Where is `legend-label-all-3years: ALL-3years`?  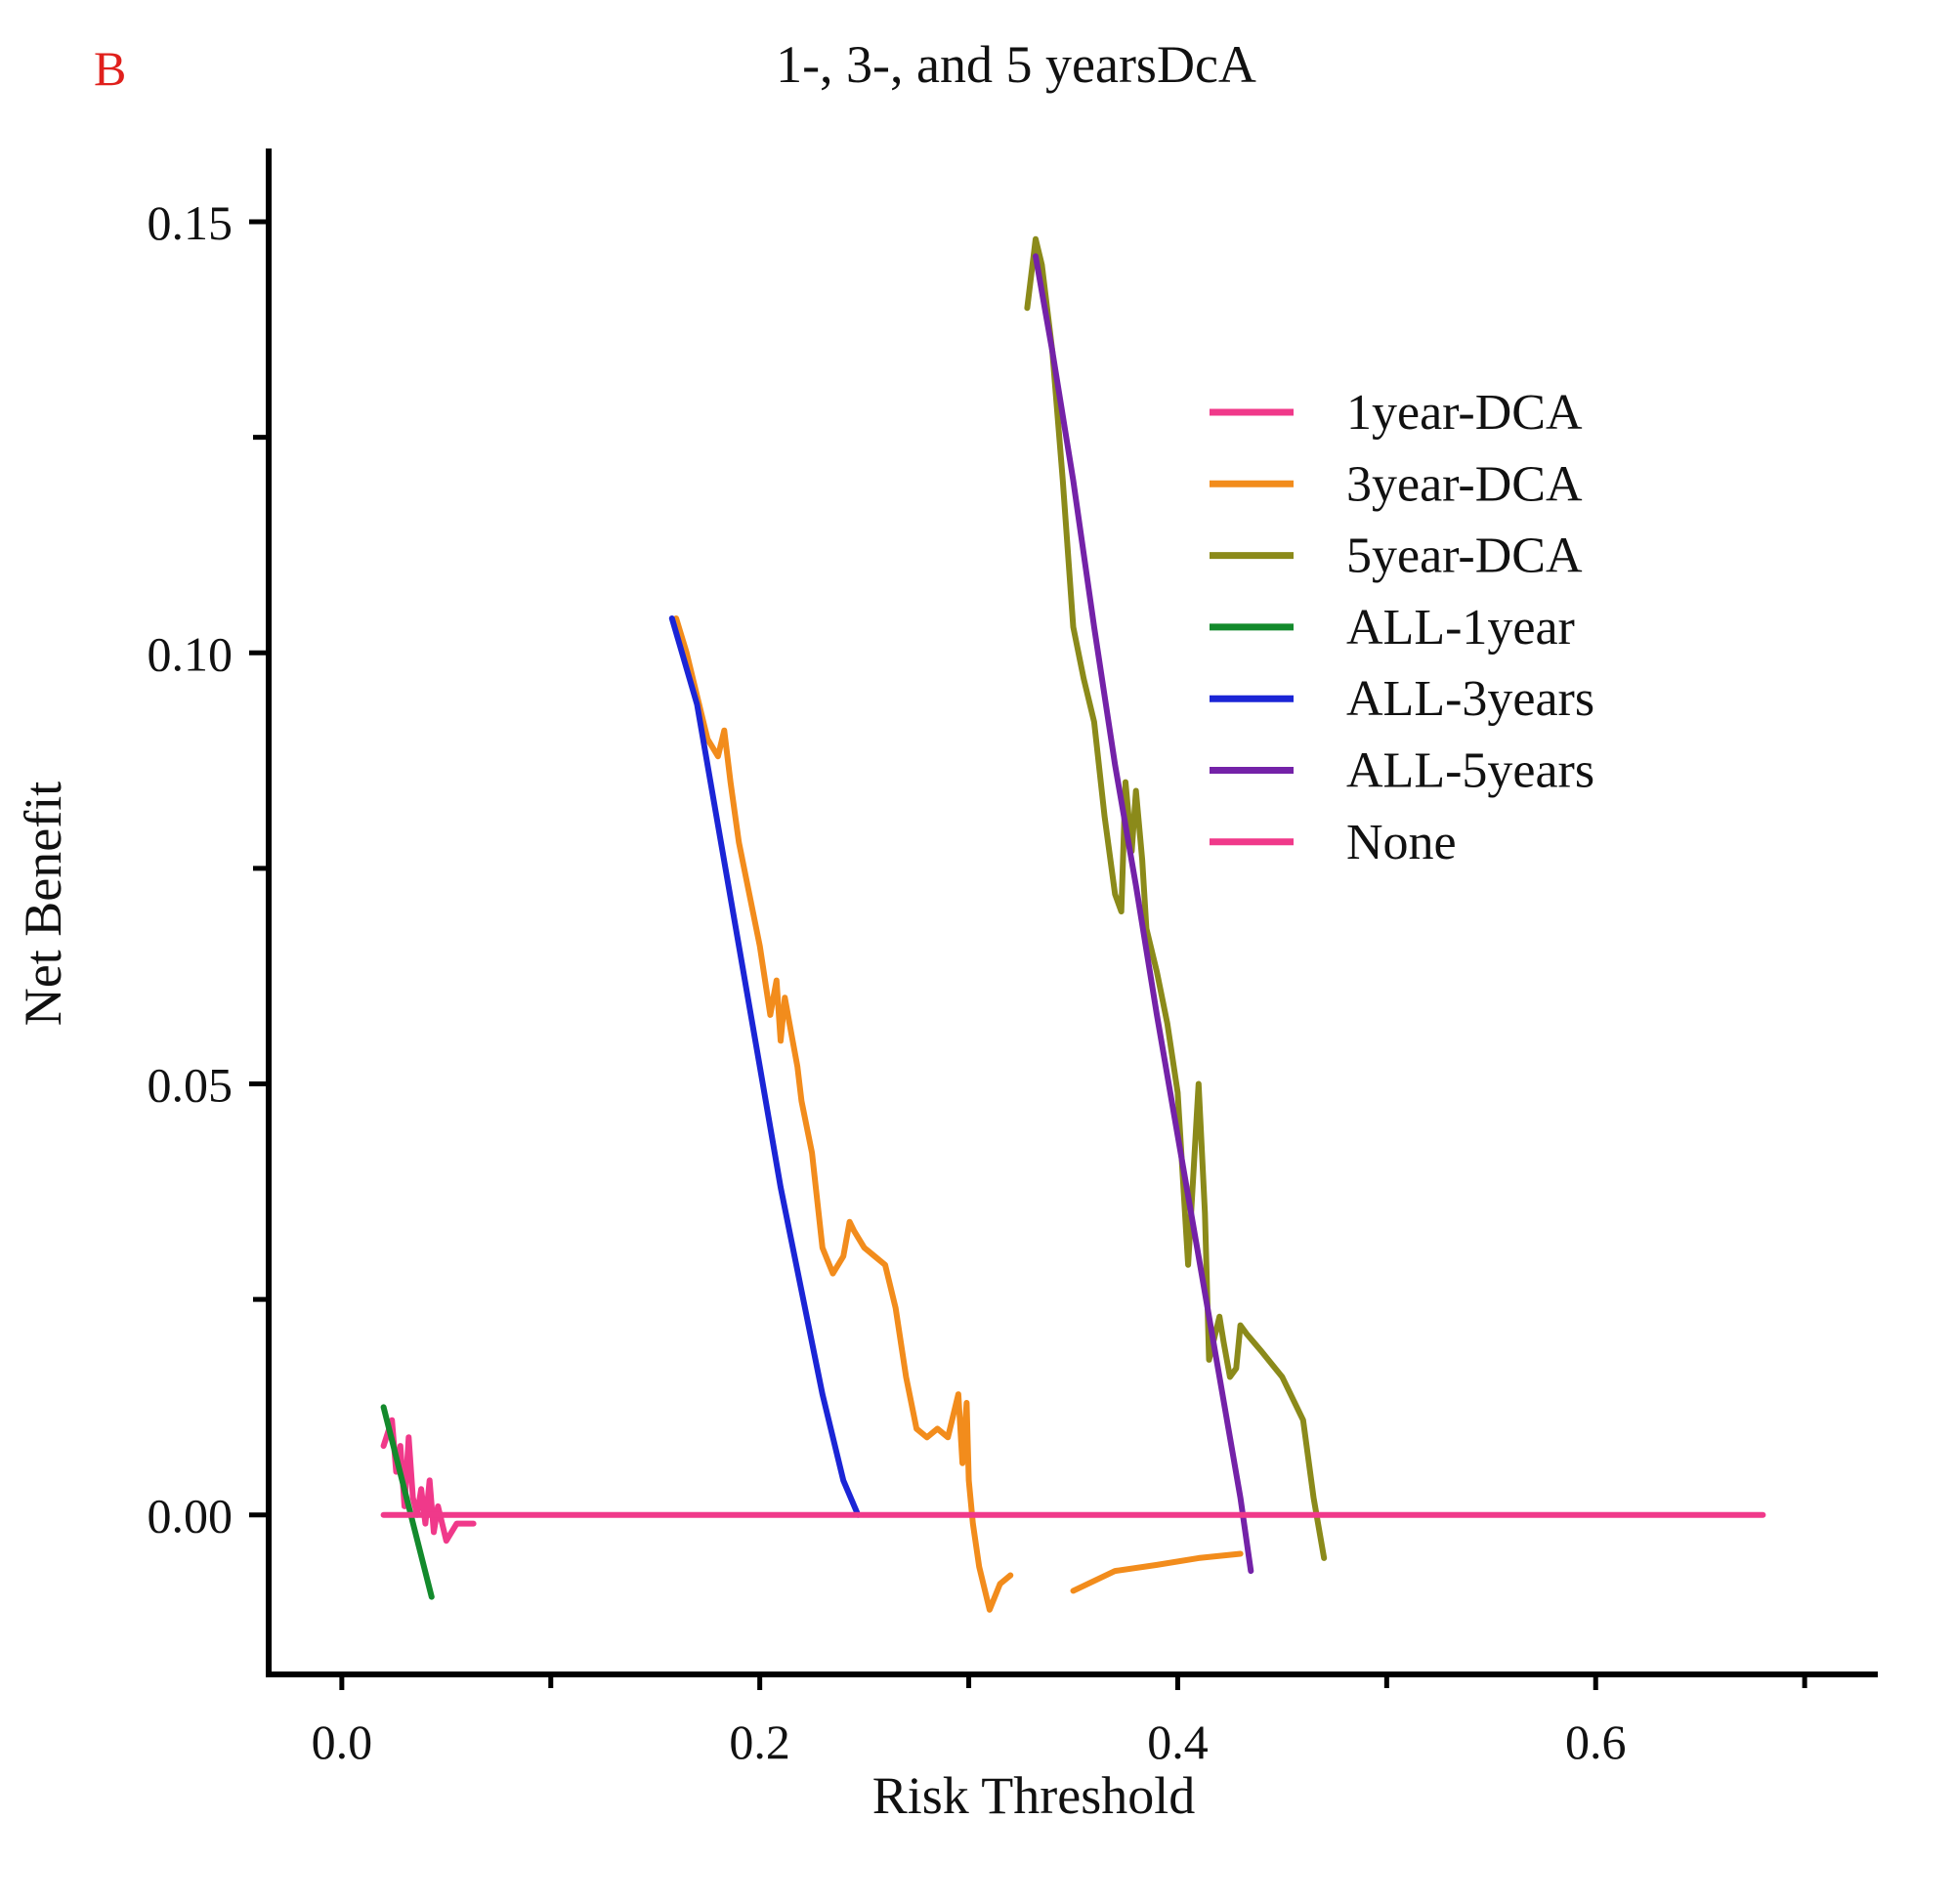
legend-label-all-3years: ALL-3years is located at coordinates (1470, 699).